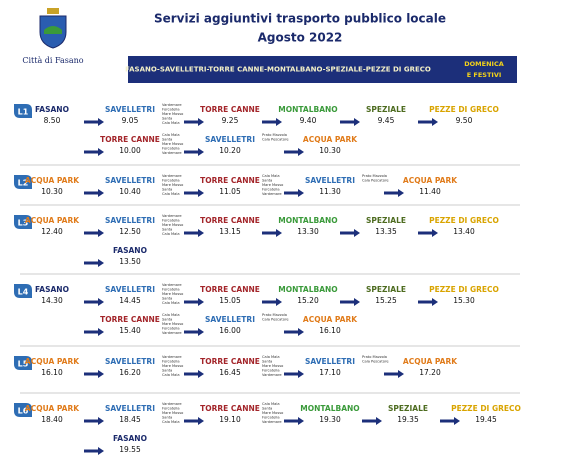  Describe the element at coordinates (308, 231) in the screenshot. I see `stop-time: 13.30` at that location.